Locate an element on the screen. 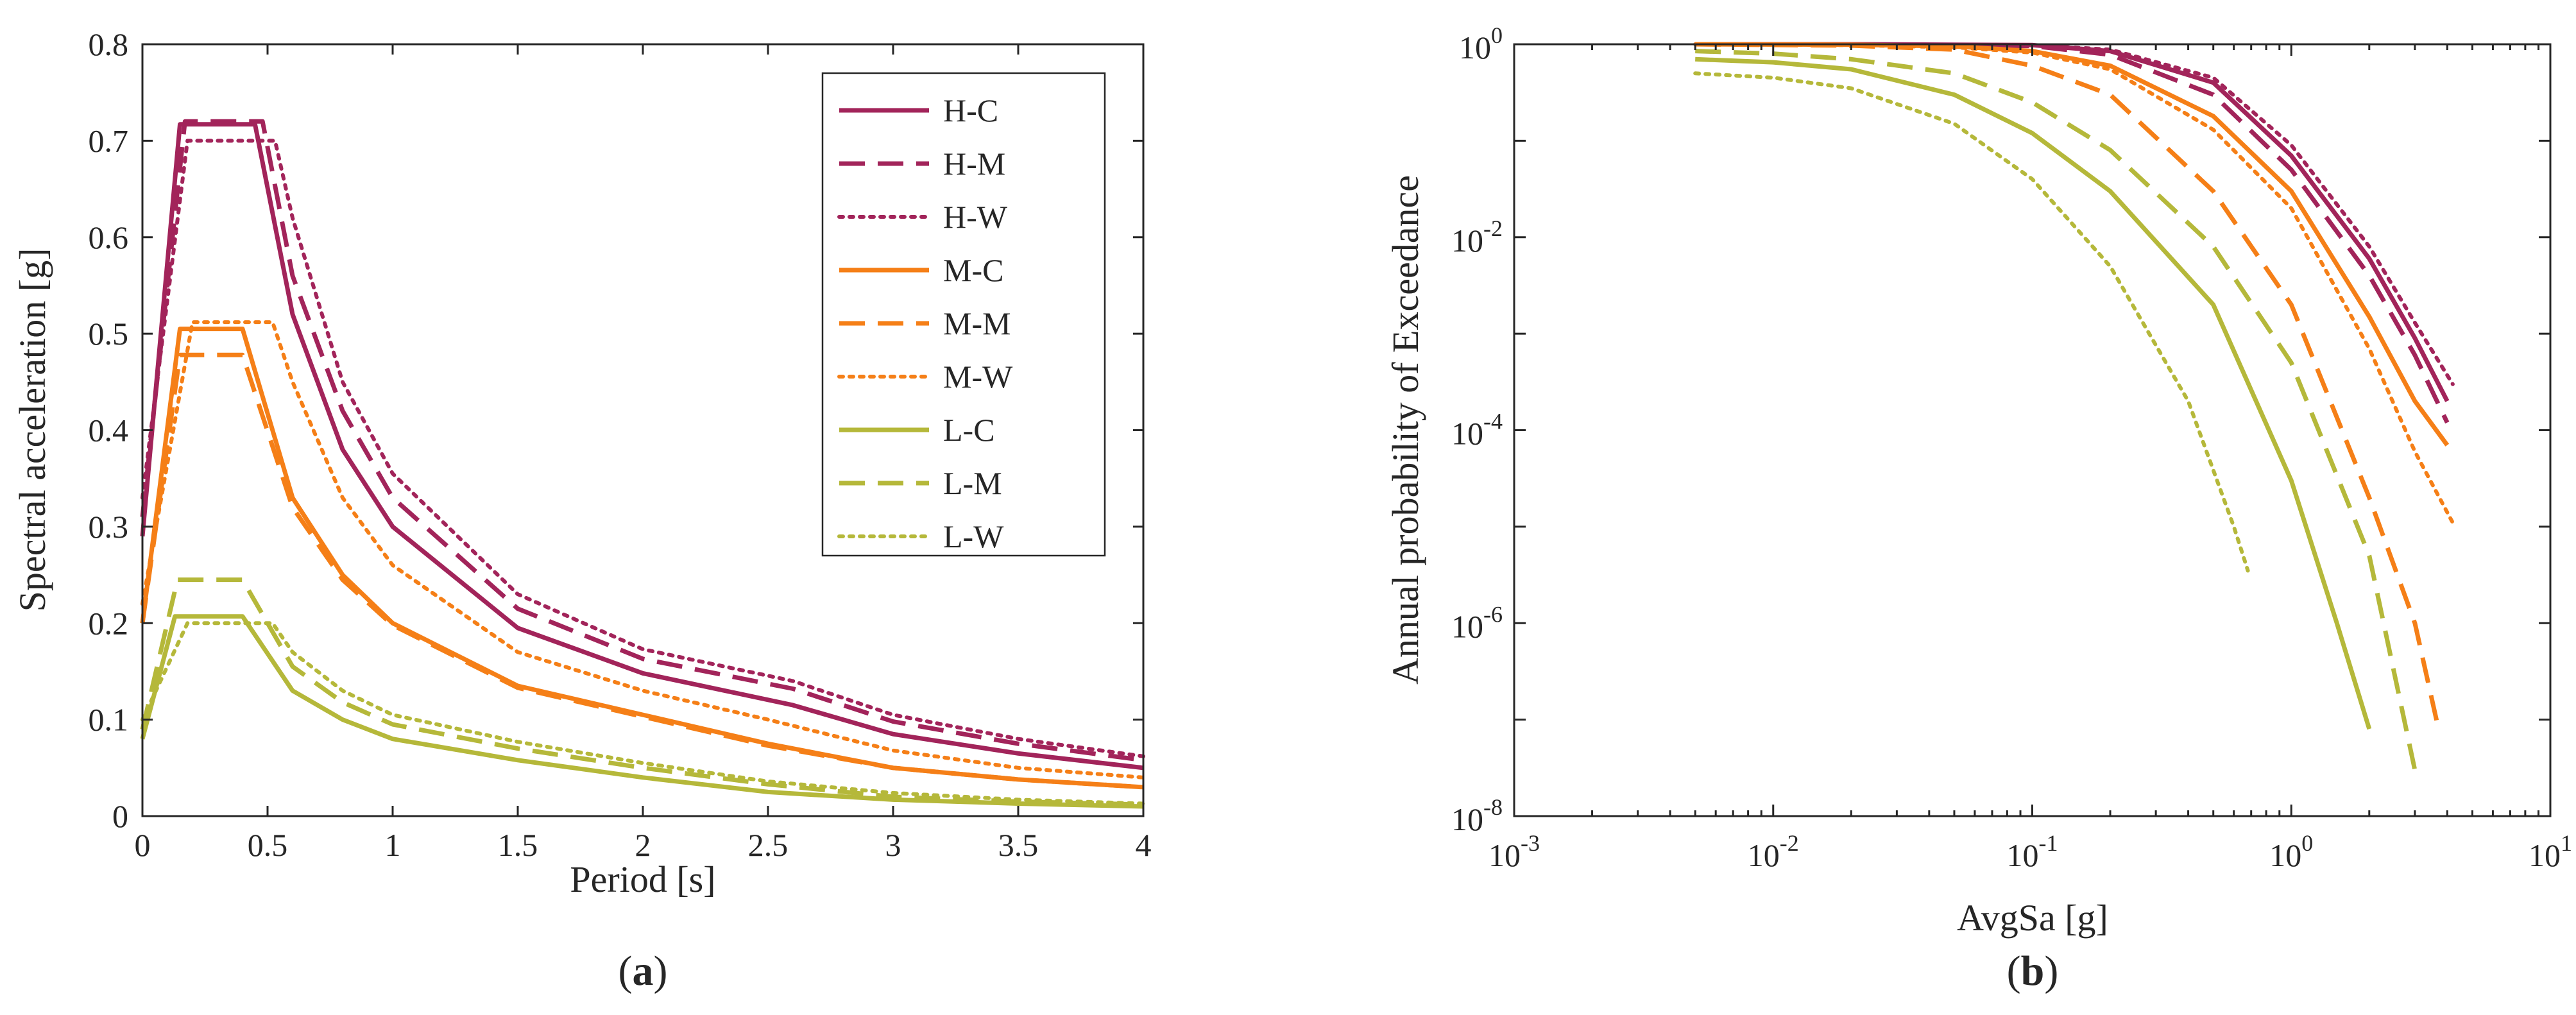  legend-item-h-m: H-M is located at coordinates (922, 164).